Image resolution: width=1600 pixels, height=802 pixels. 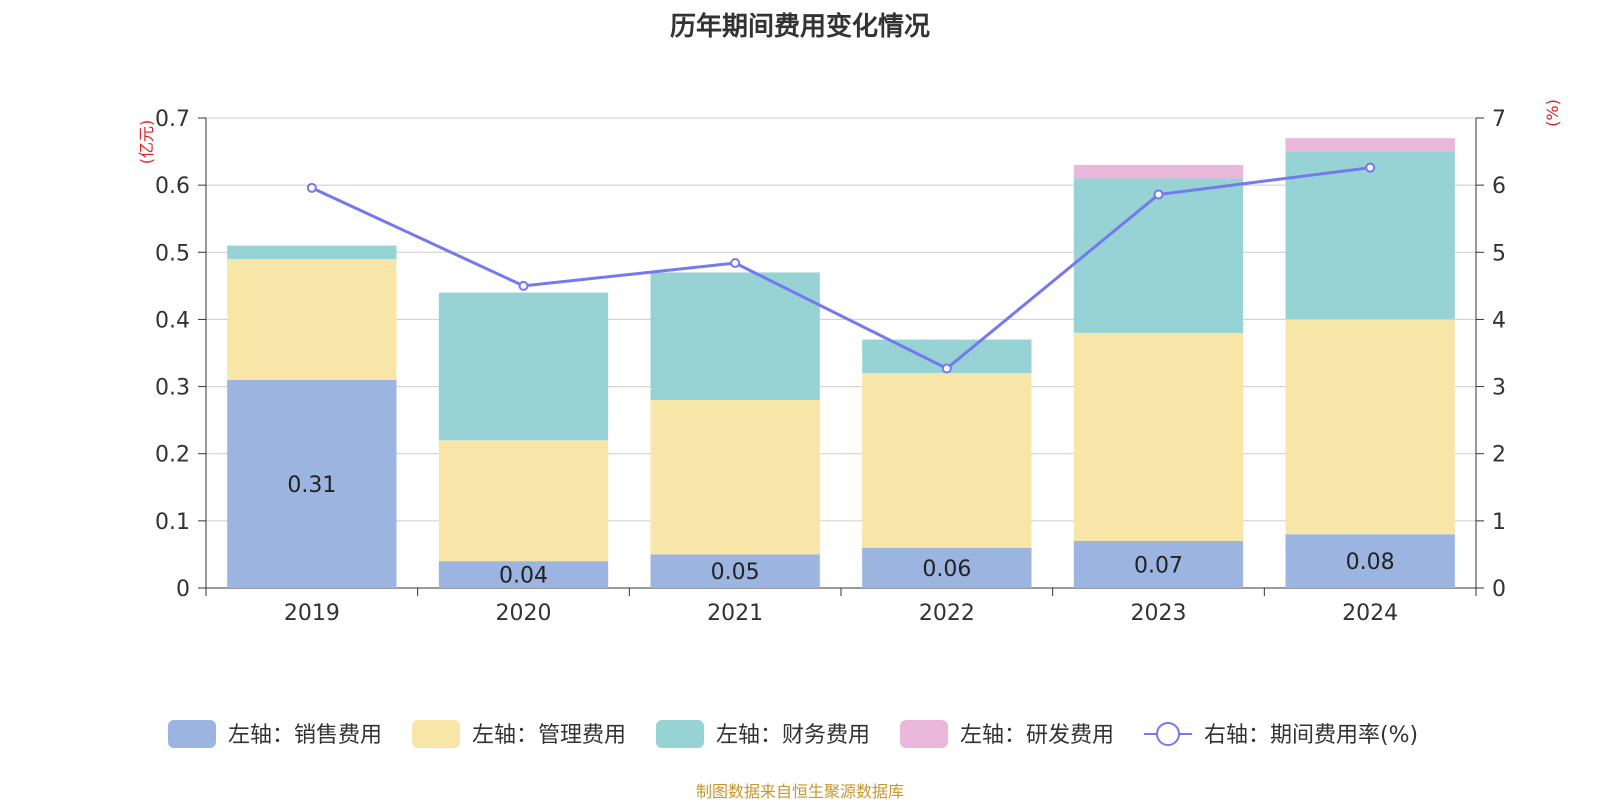 What do you see at coordinates (172, 388) in the screenshot?
I see `left-tick-label: 0.3` at bounding box center [172, 388].